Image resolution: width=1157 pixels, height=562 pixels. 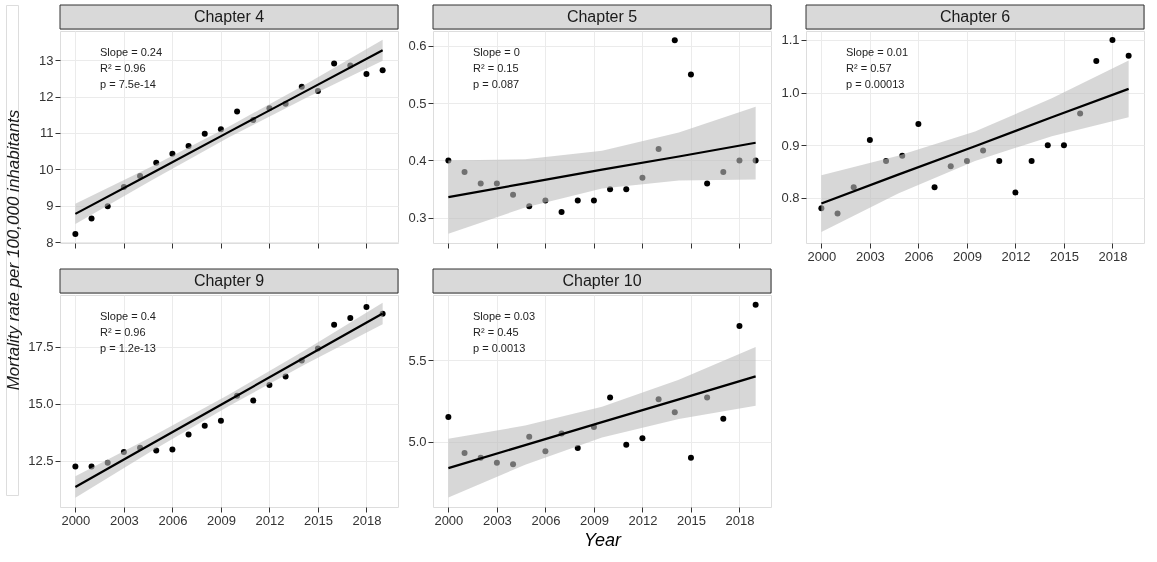 What do you see at coordinates (46, 60) in the screenshot?
I see `y-tick-label: 13` at bounding box center [46, 60].